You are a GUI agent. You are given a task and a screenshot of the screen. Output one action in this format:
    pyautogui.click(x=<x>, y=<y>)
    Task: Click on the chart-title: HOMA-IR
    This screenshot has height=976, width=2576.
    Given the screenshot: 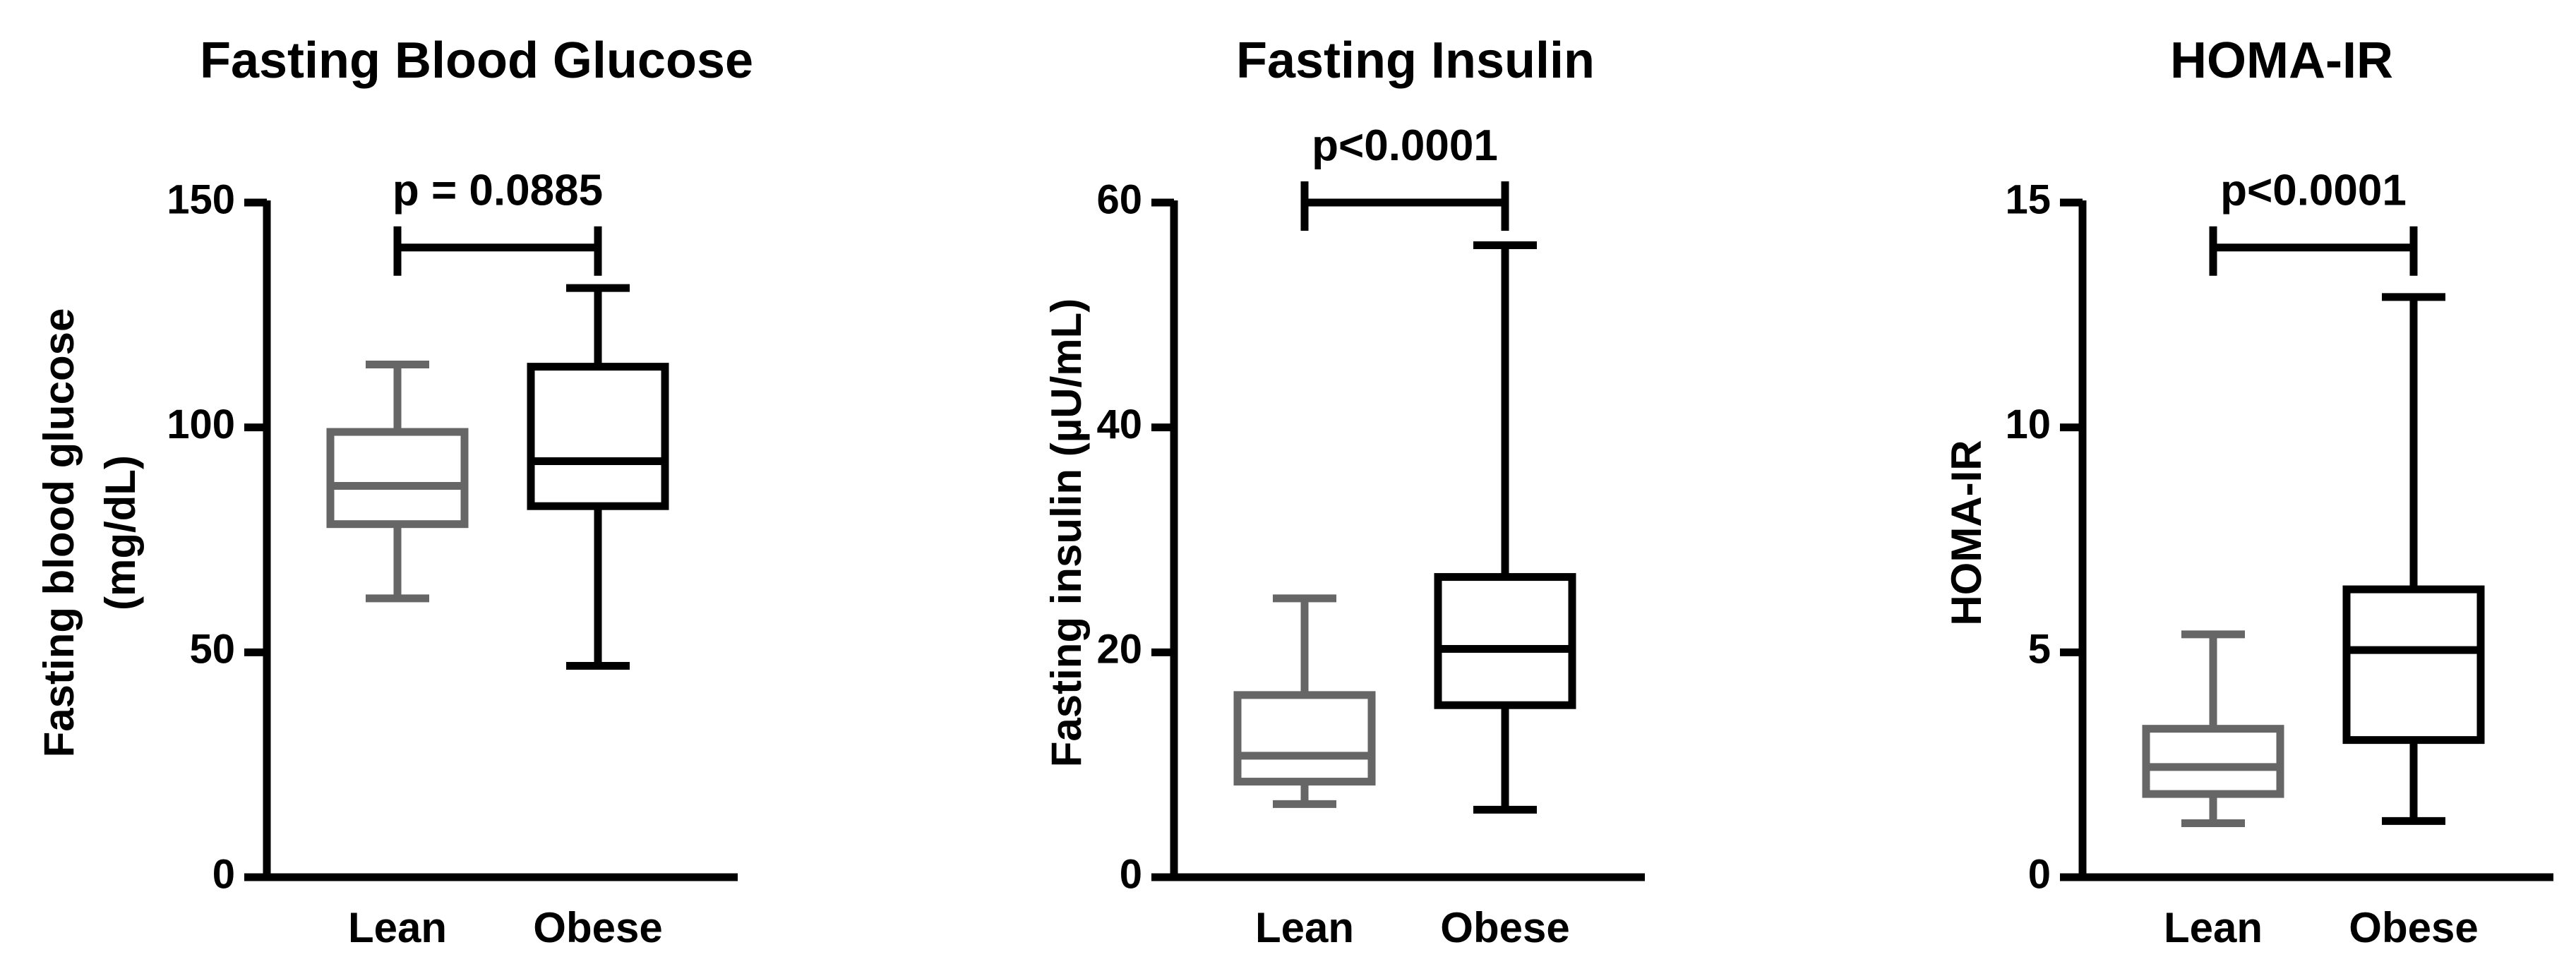 What is the action you would take?
    pyautogui.click(x=2281, y=61)
    